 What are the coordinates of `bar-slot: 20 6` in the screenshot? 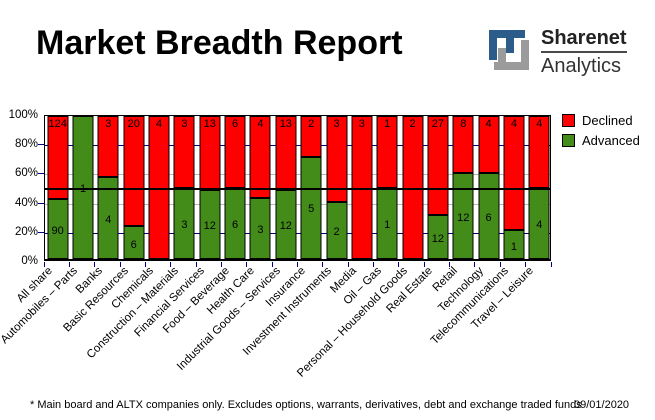 It's located at (133, 187).